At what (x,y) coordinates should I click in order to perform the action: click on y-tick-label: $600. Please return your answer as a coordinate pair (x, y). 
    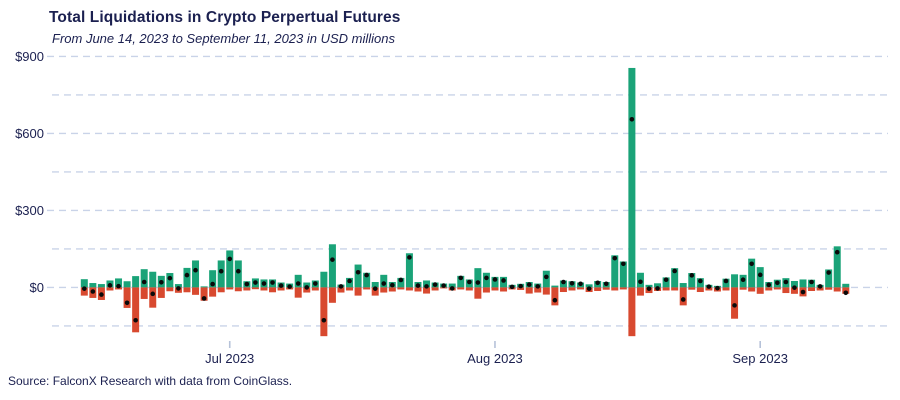
    Looking at the image, I should click on (29, 133).